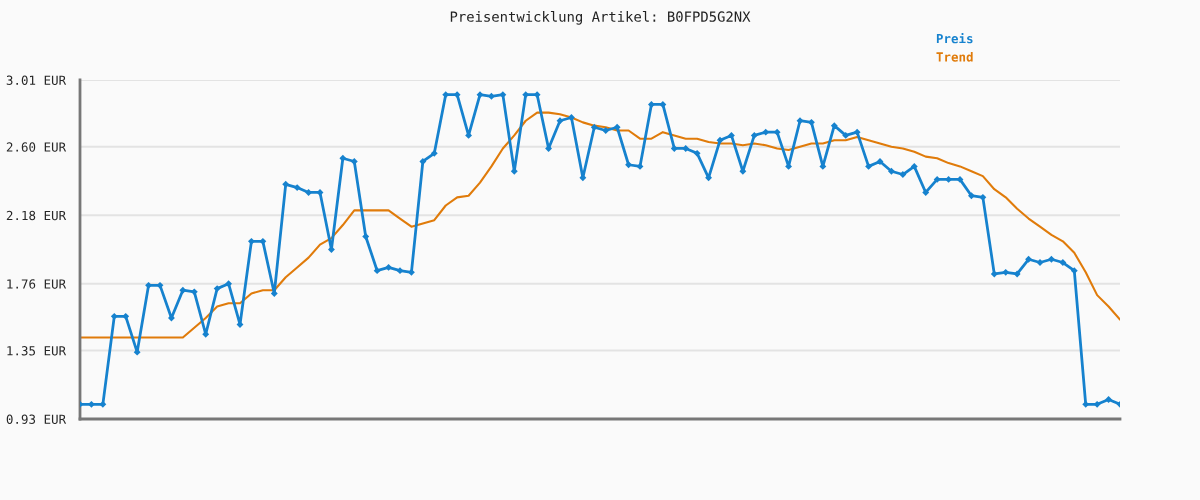  What do you see at coordinates (36, 80) in the screenshot?
I see `y-tick-label: 3.01 EUR` at bounding box center [36, 80].